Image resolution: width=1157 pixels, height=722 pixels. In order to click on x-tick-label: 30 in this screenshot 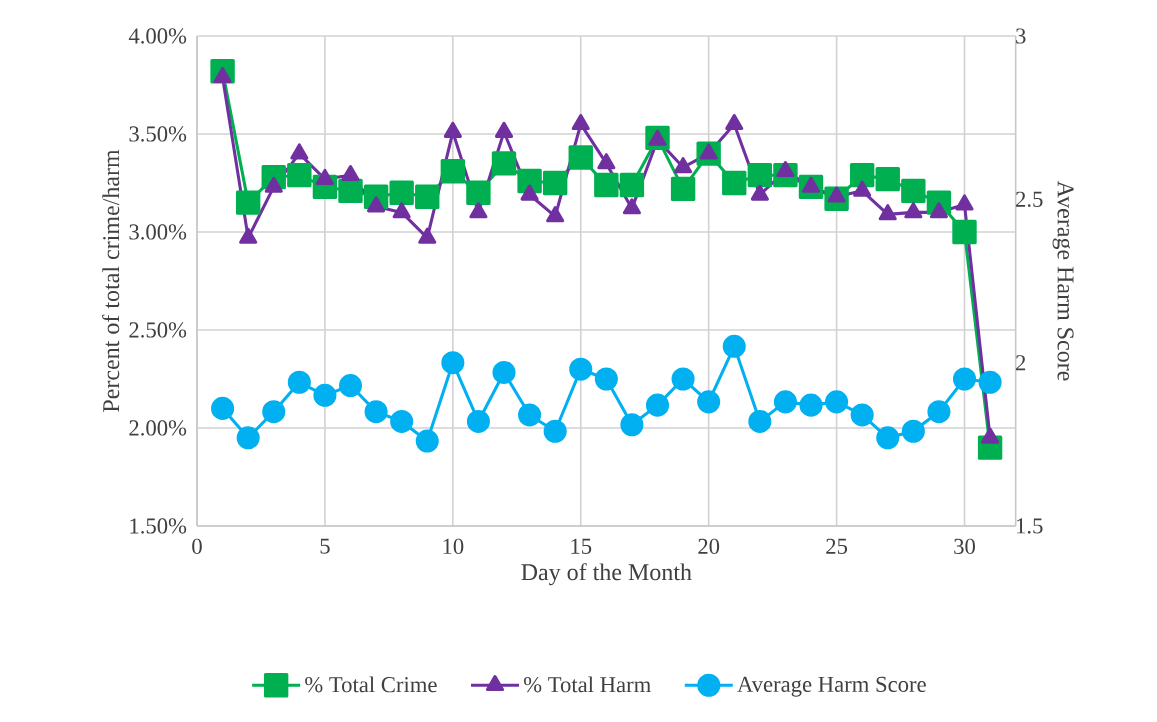, I will do `click(964, 546)`.